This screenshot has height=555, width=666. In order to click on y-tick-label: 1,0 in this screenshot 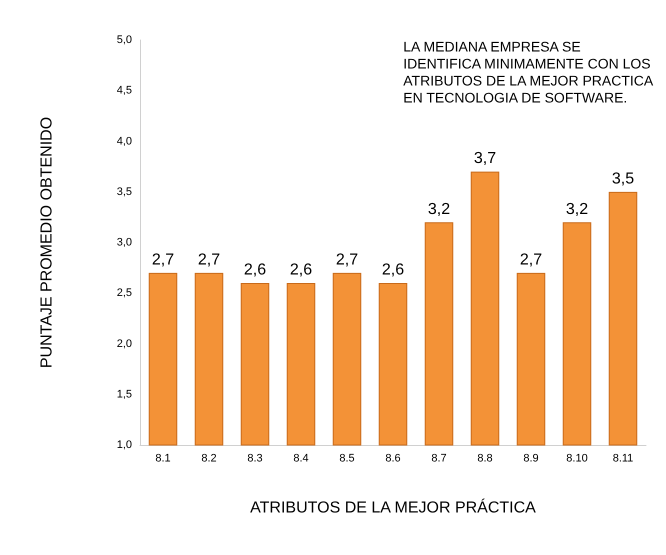, I will do `click(124, 445)`.